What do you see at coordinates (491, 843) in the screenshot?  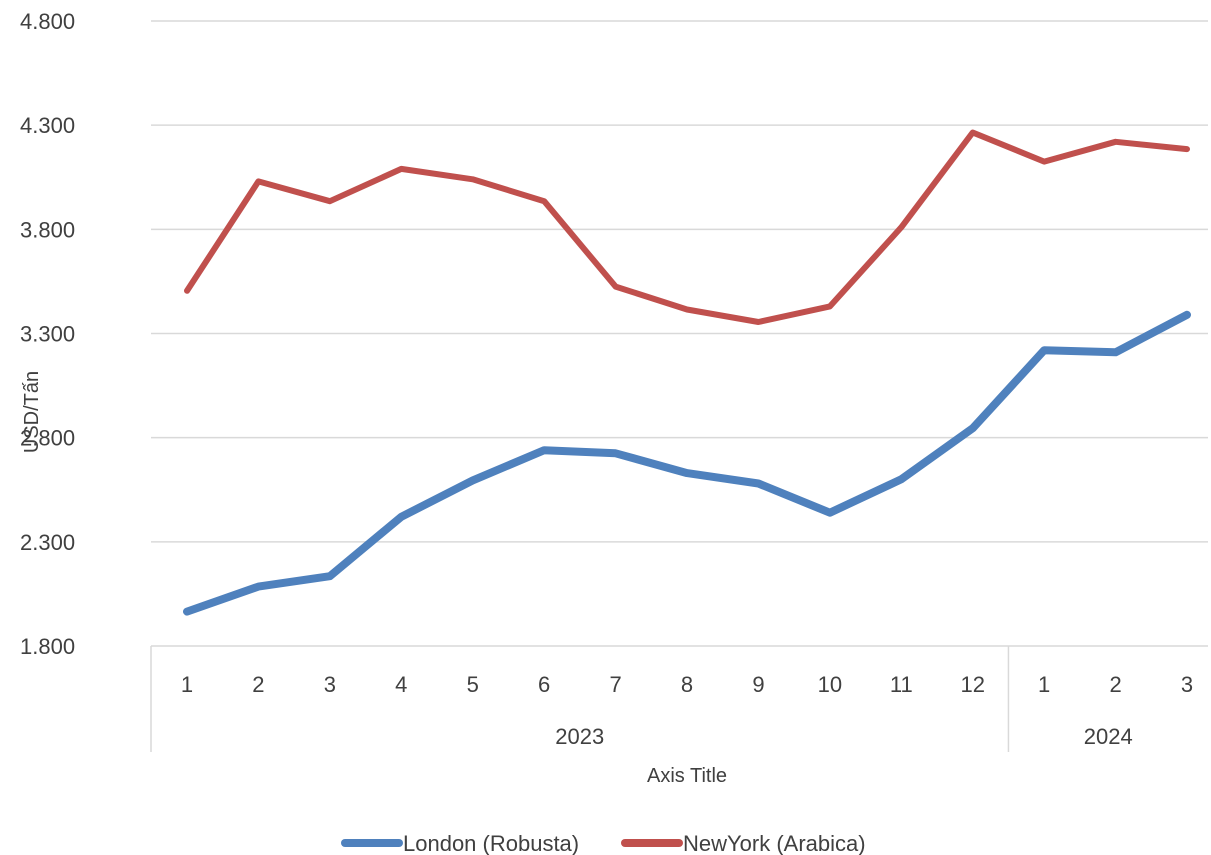 I see `legend-label: London (Robusta)` at bounding box center [491, 843].